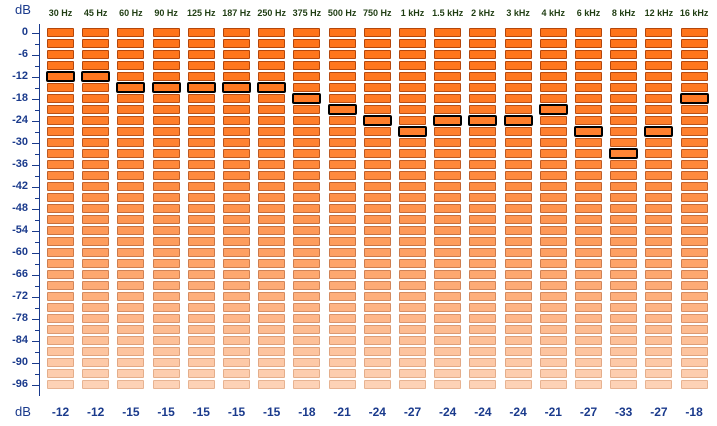 The height and width of the screenshot is (426, 717). Describe the element at coordinates (483, 13) in the screenshot. I see `frequency-label: 2 kHz` at that location.